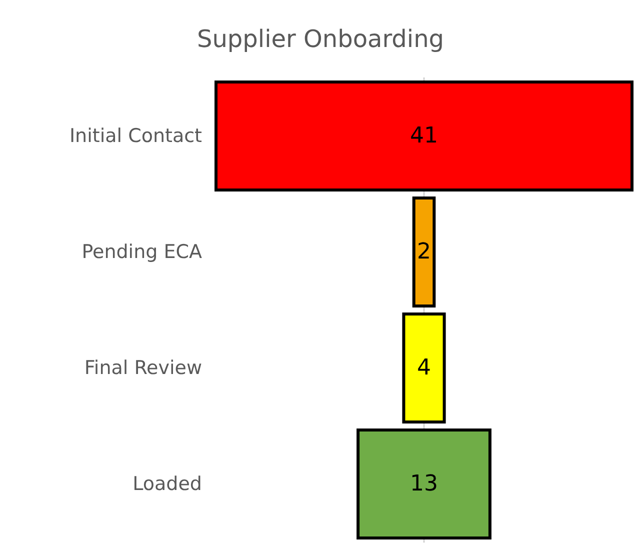 The image size is (641, 559). I want to click on category-label: Pending ECA, so click(142, 252).